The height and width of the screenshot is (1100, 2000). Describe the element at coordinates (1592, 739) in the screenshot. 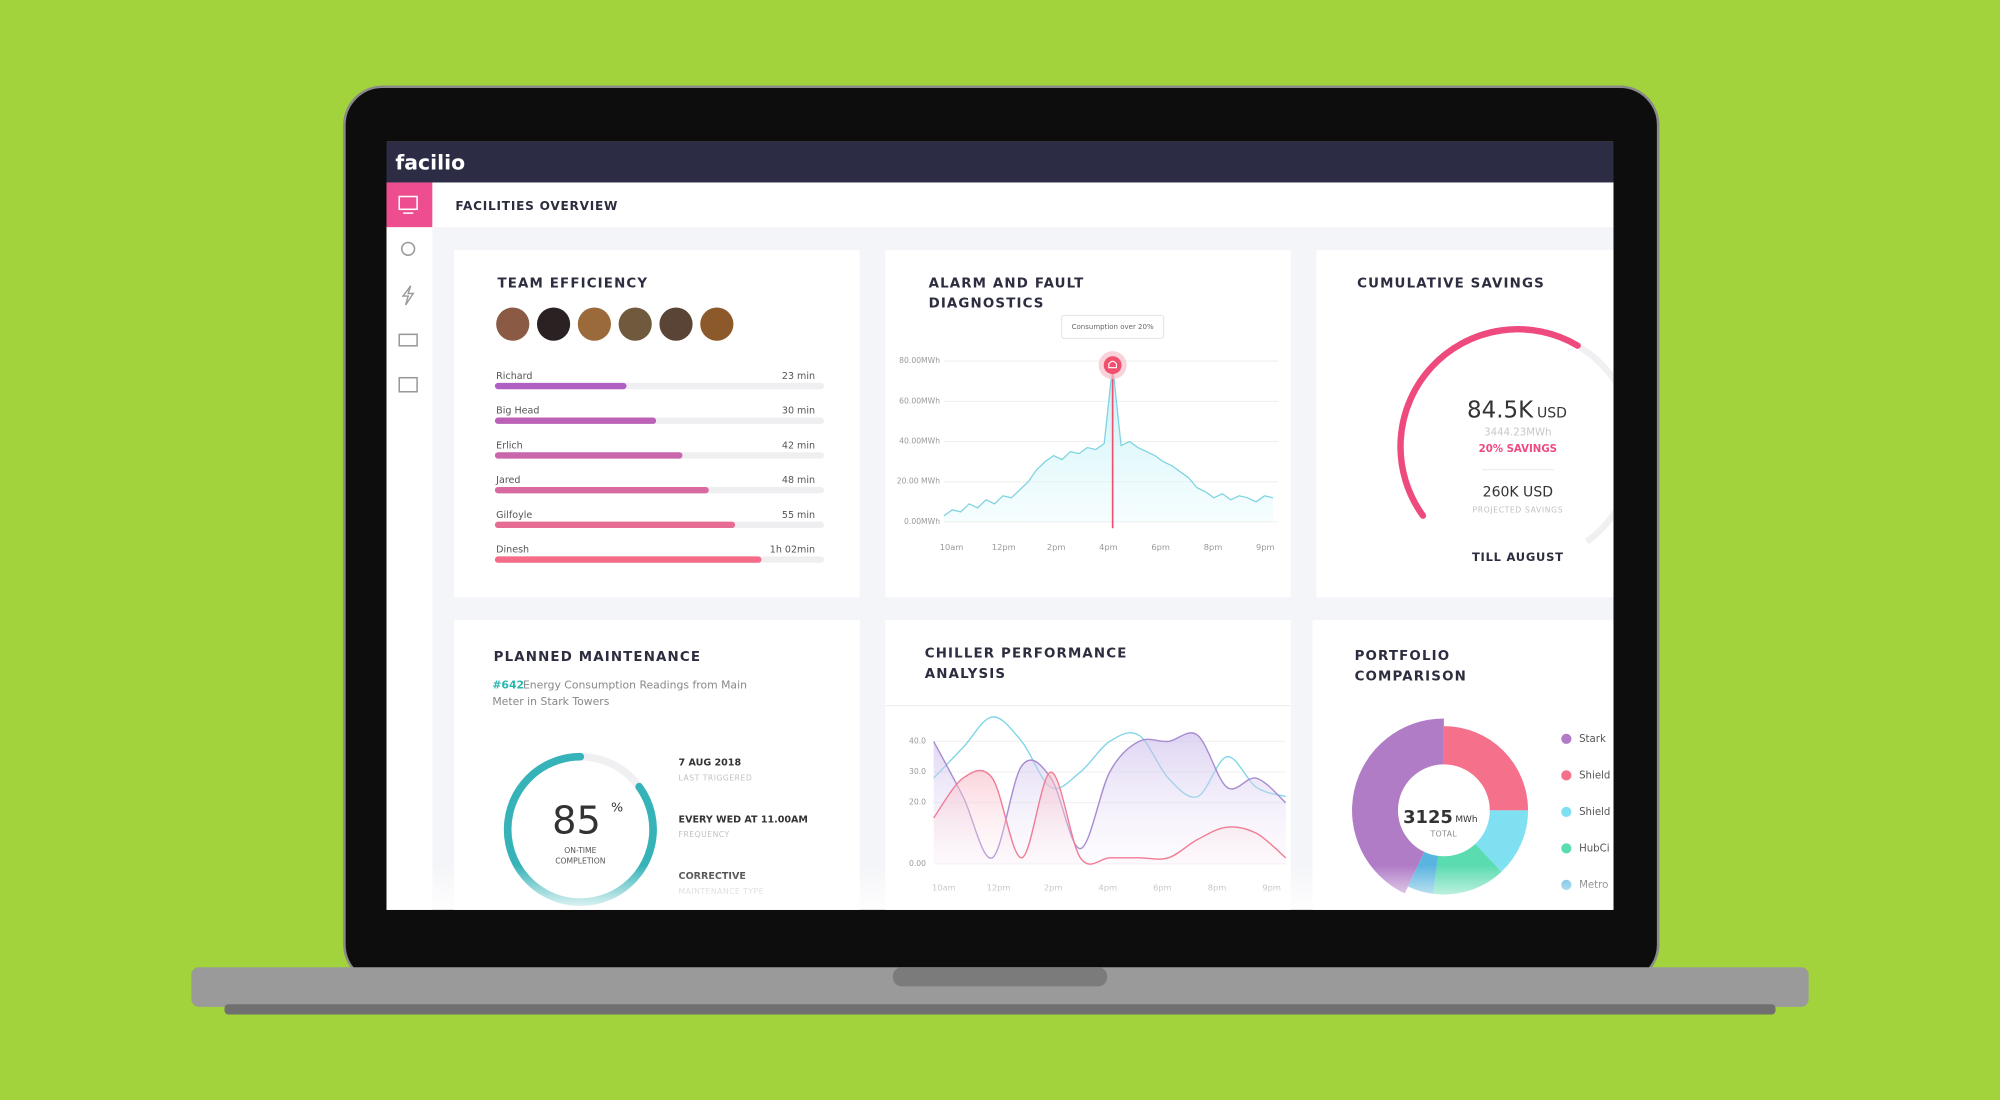

I see `legend-label: Stark` at that location.